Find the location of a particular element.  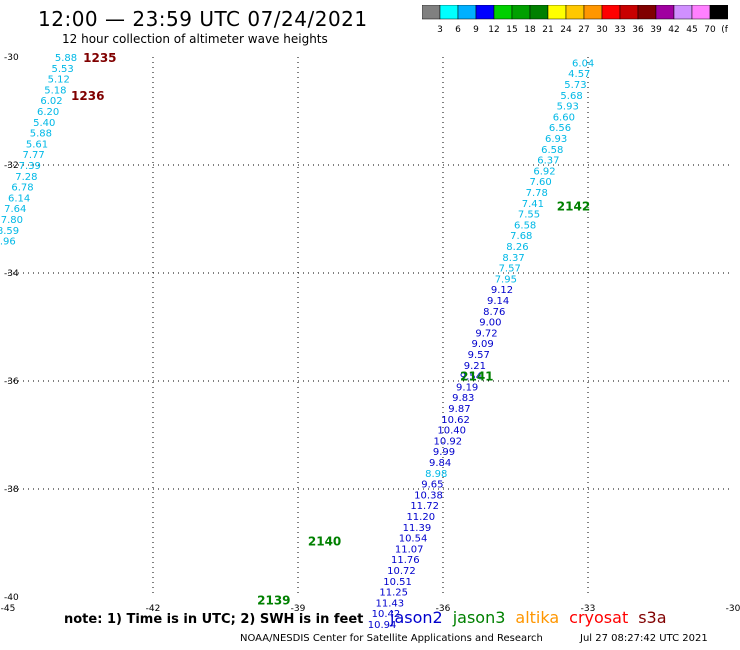

swh-value: 8.26 is located at coordinates (517, 247).